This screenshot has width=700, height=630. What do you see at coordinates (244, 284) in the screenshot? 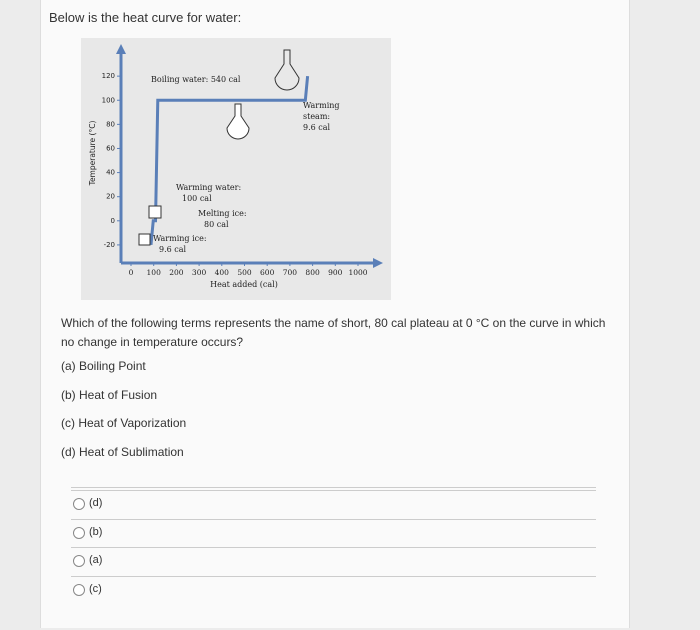
I see `x-axis-label: Heat added (cal)` at bounding box center [244, 284].